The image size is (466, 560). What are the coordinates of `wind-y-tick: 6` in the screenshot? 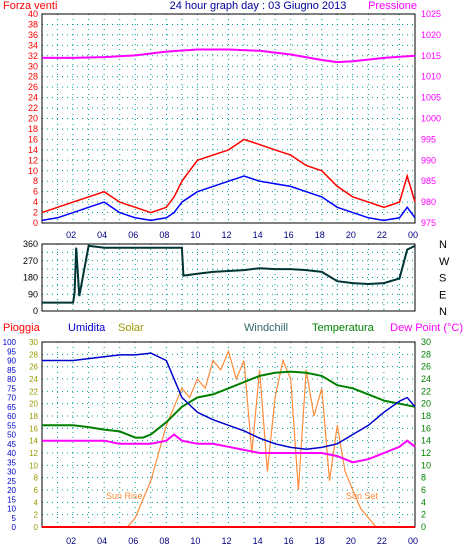 It's located at (35, 192).